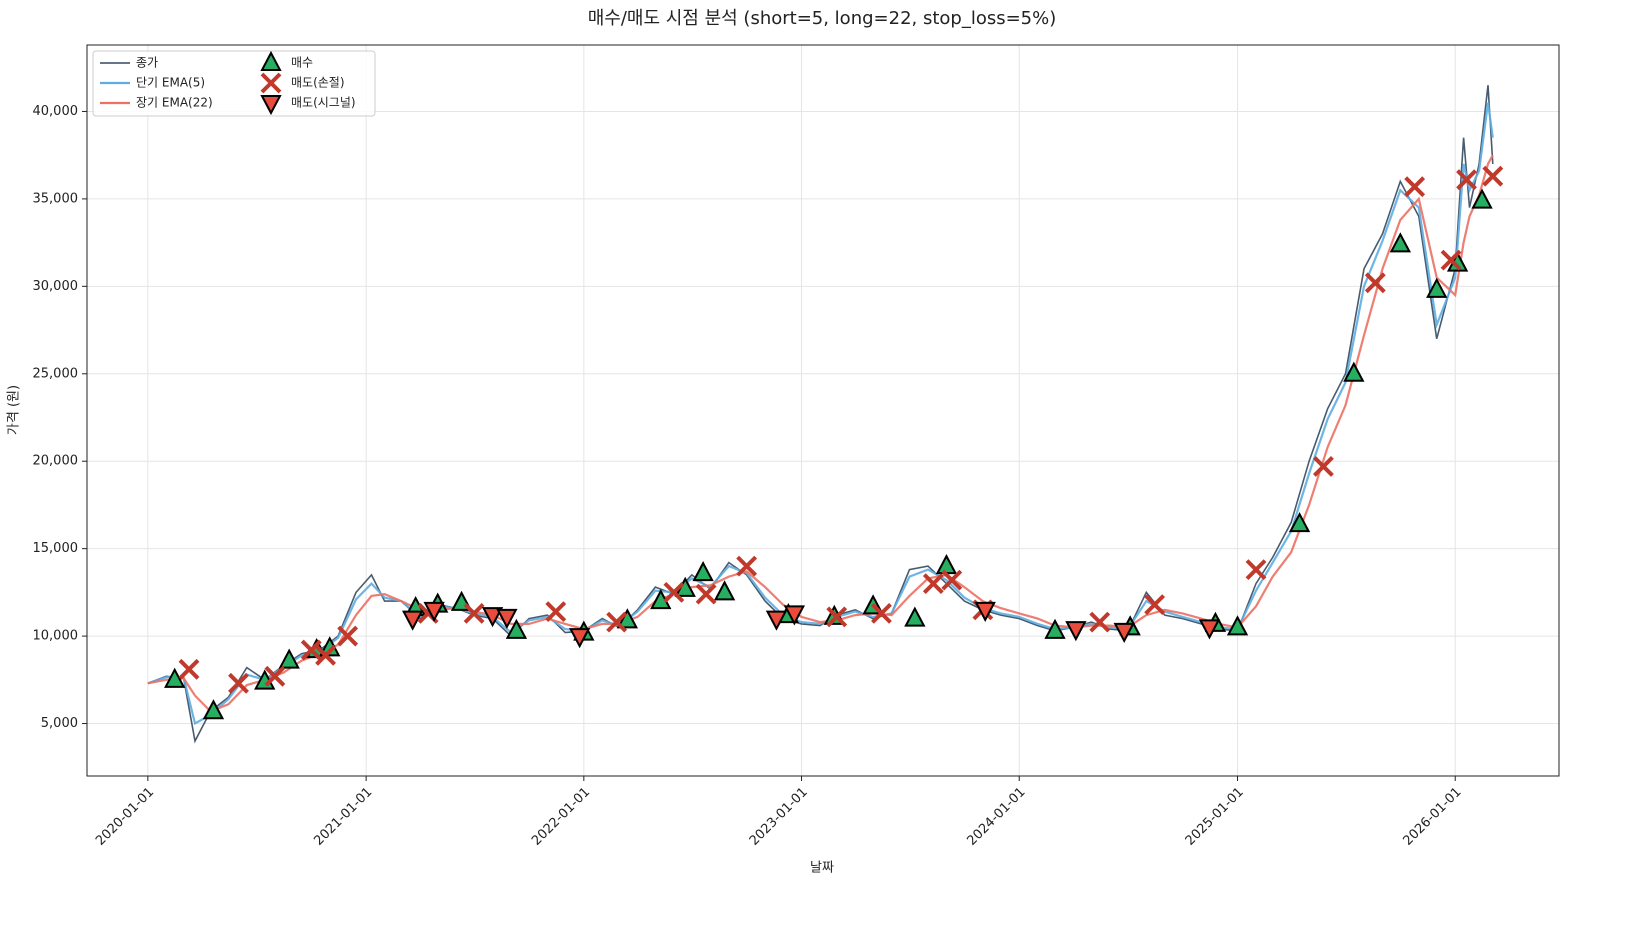 This screenshot has width=1650, height=934. Describe the element at coordinates (343, 817) in the screenshot. I see `x-tick-label: 2021-01-01` at that location.